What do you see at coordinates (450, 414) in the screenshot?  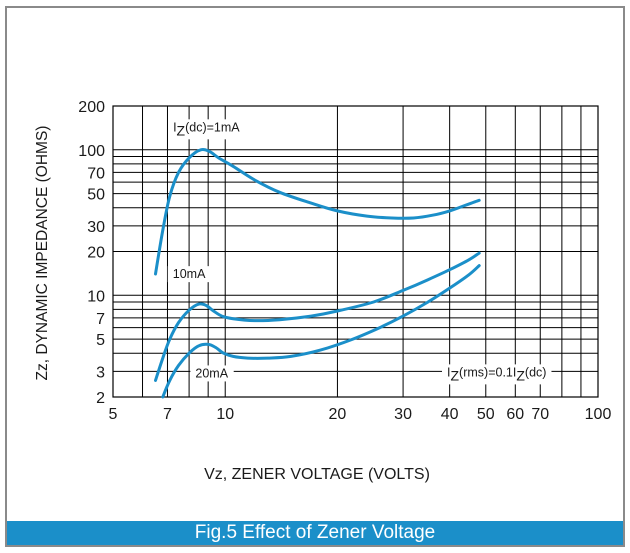 I see `x-tick-label: 40` at bounding box center [450, 414].